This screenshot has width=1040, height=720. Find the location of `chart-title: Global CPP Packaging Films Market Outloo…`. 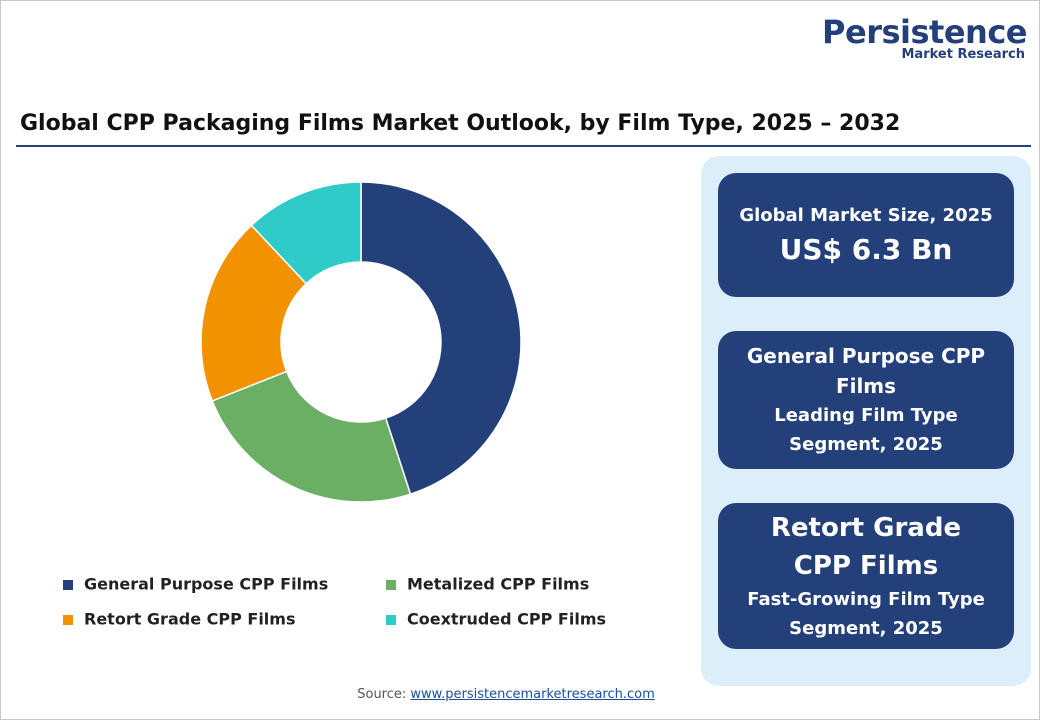

chart-title: Global CPP Packaging Films Market Outloo… is located at coordinates (460, 123).